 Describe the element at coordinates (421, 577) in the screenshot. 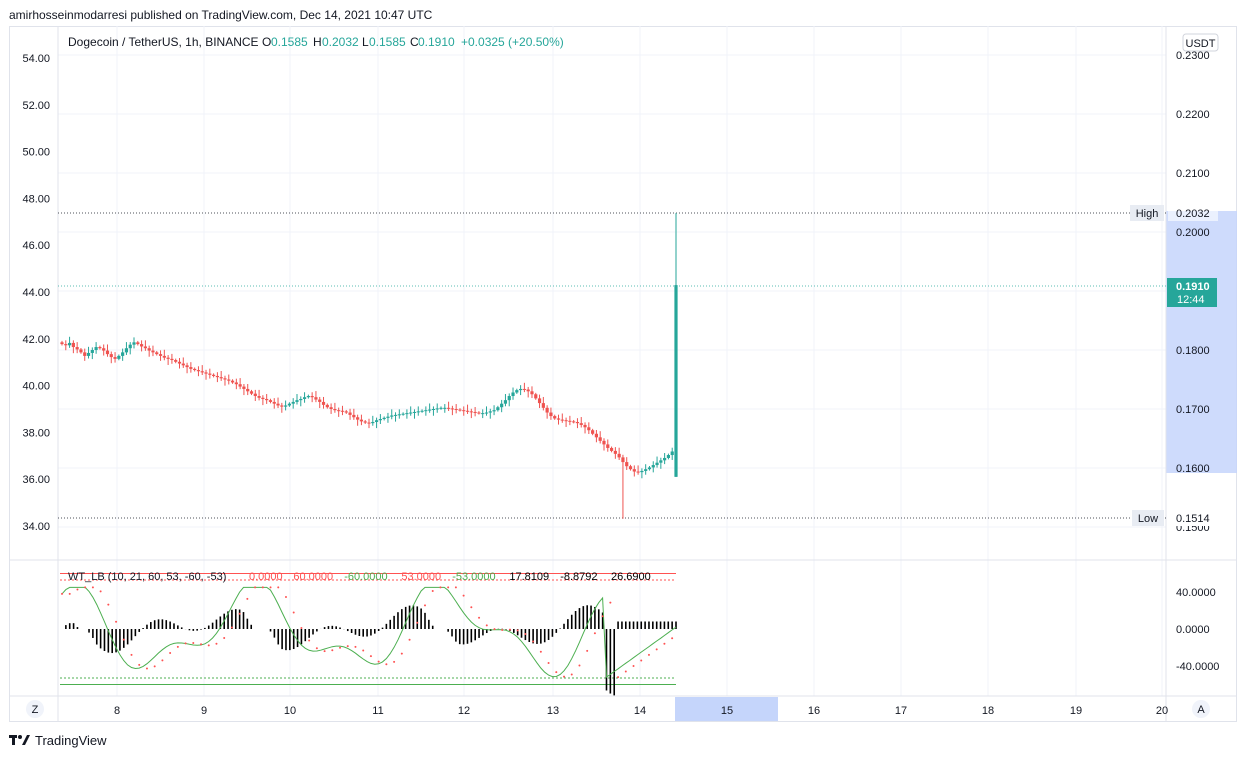

I see `indicator-value: 53.0000` at that location.